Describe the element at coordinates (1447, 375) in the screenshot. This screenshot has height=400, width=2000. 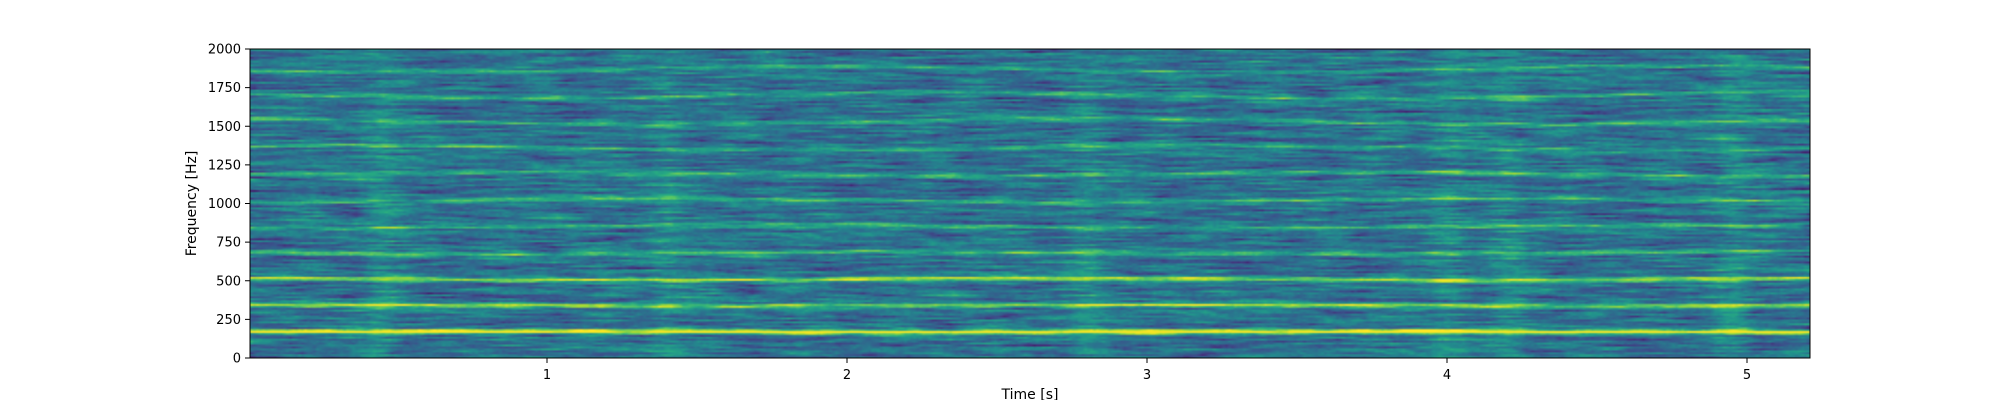
I see `x-tick-label: 4` at that location.